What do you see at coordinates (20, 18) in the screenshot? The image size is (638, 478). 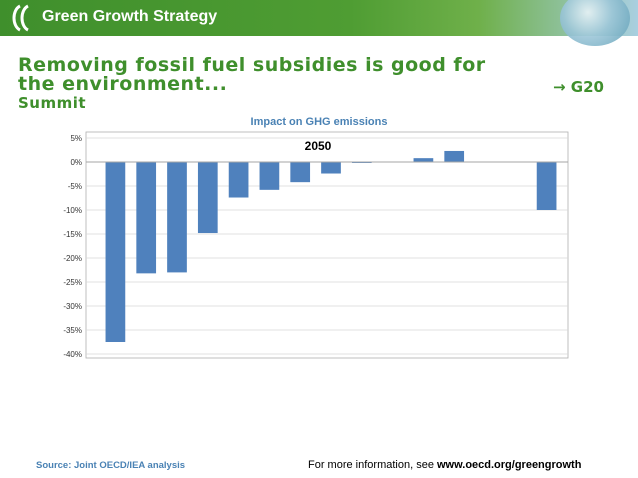 I see `oecd-logo-icon` at bounding box center [20, 18].